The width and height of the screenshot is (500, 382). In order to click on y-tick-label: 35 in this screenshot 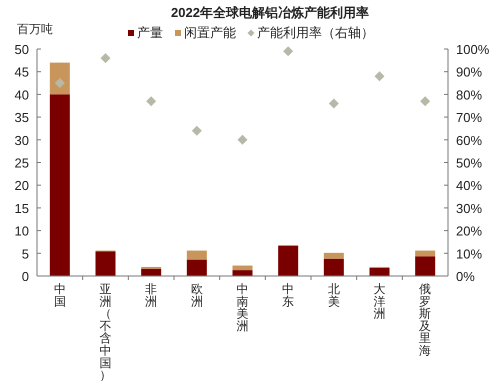, I will do `click(21, 118)`.